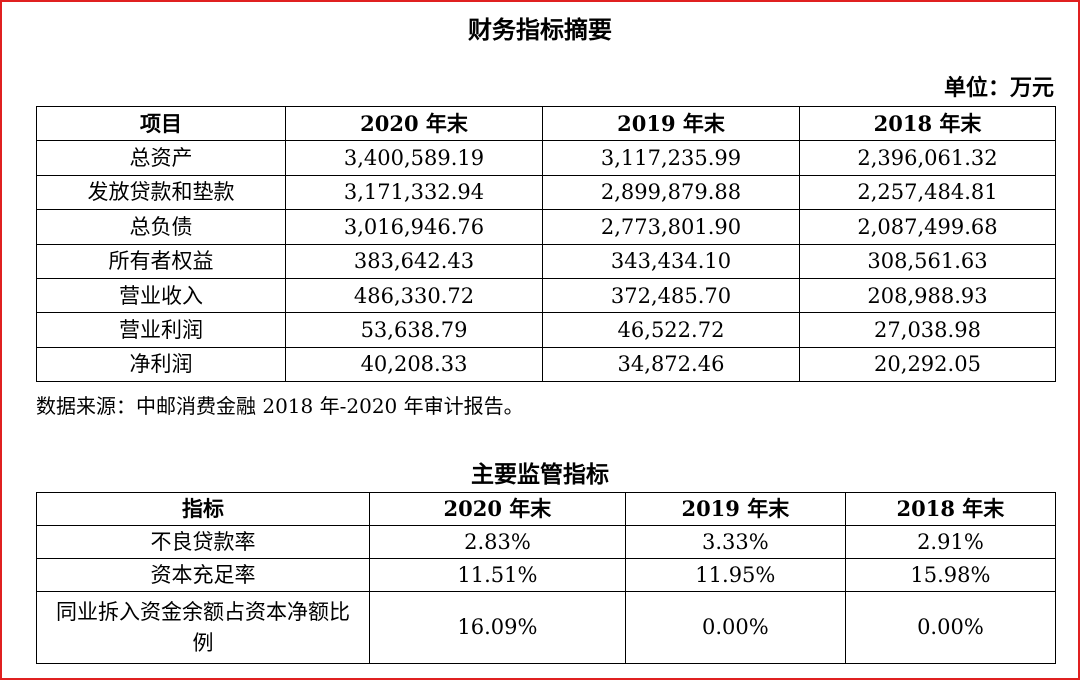 The width and height of the screenshot is (1080, 680). Describe the element at coordinates (927, 295) in the screenshot. I see `table-cell: 208,988.93` at that location.